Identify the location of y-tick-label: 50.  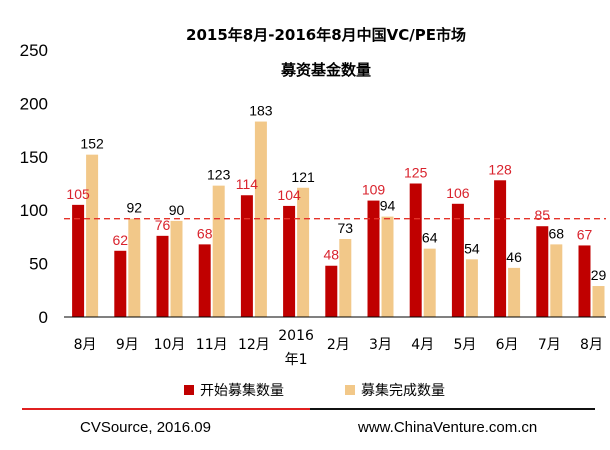
(38, 264).